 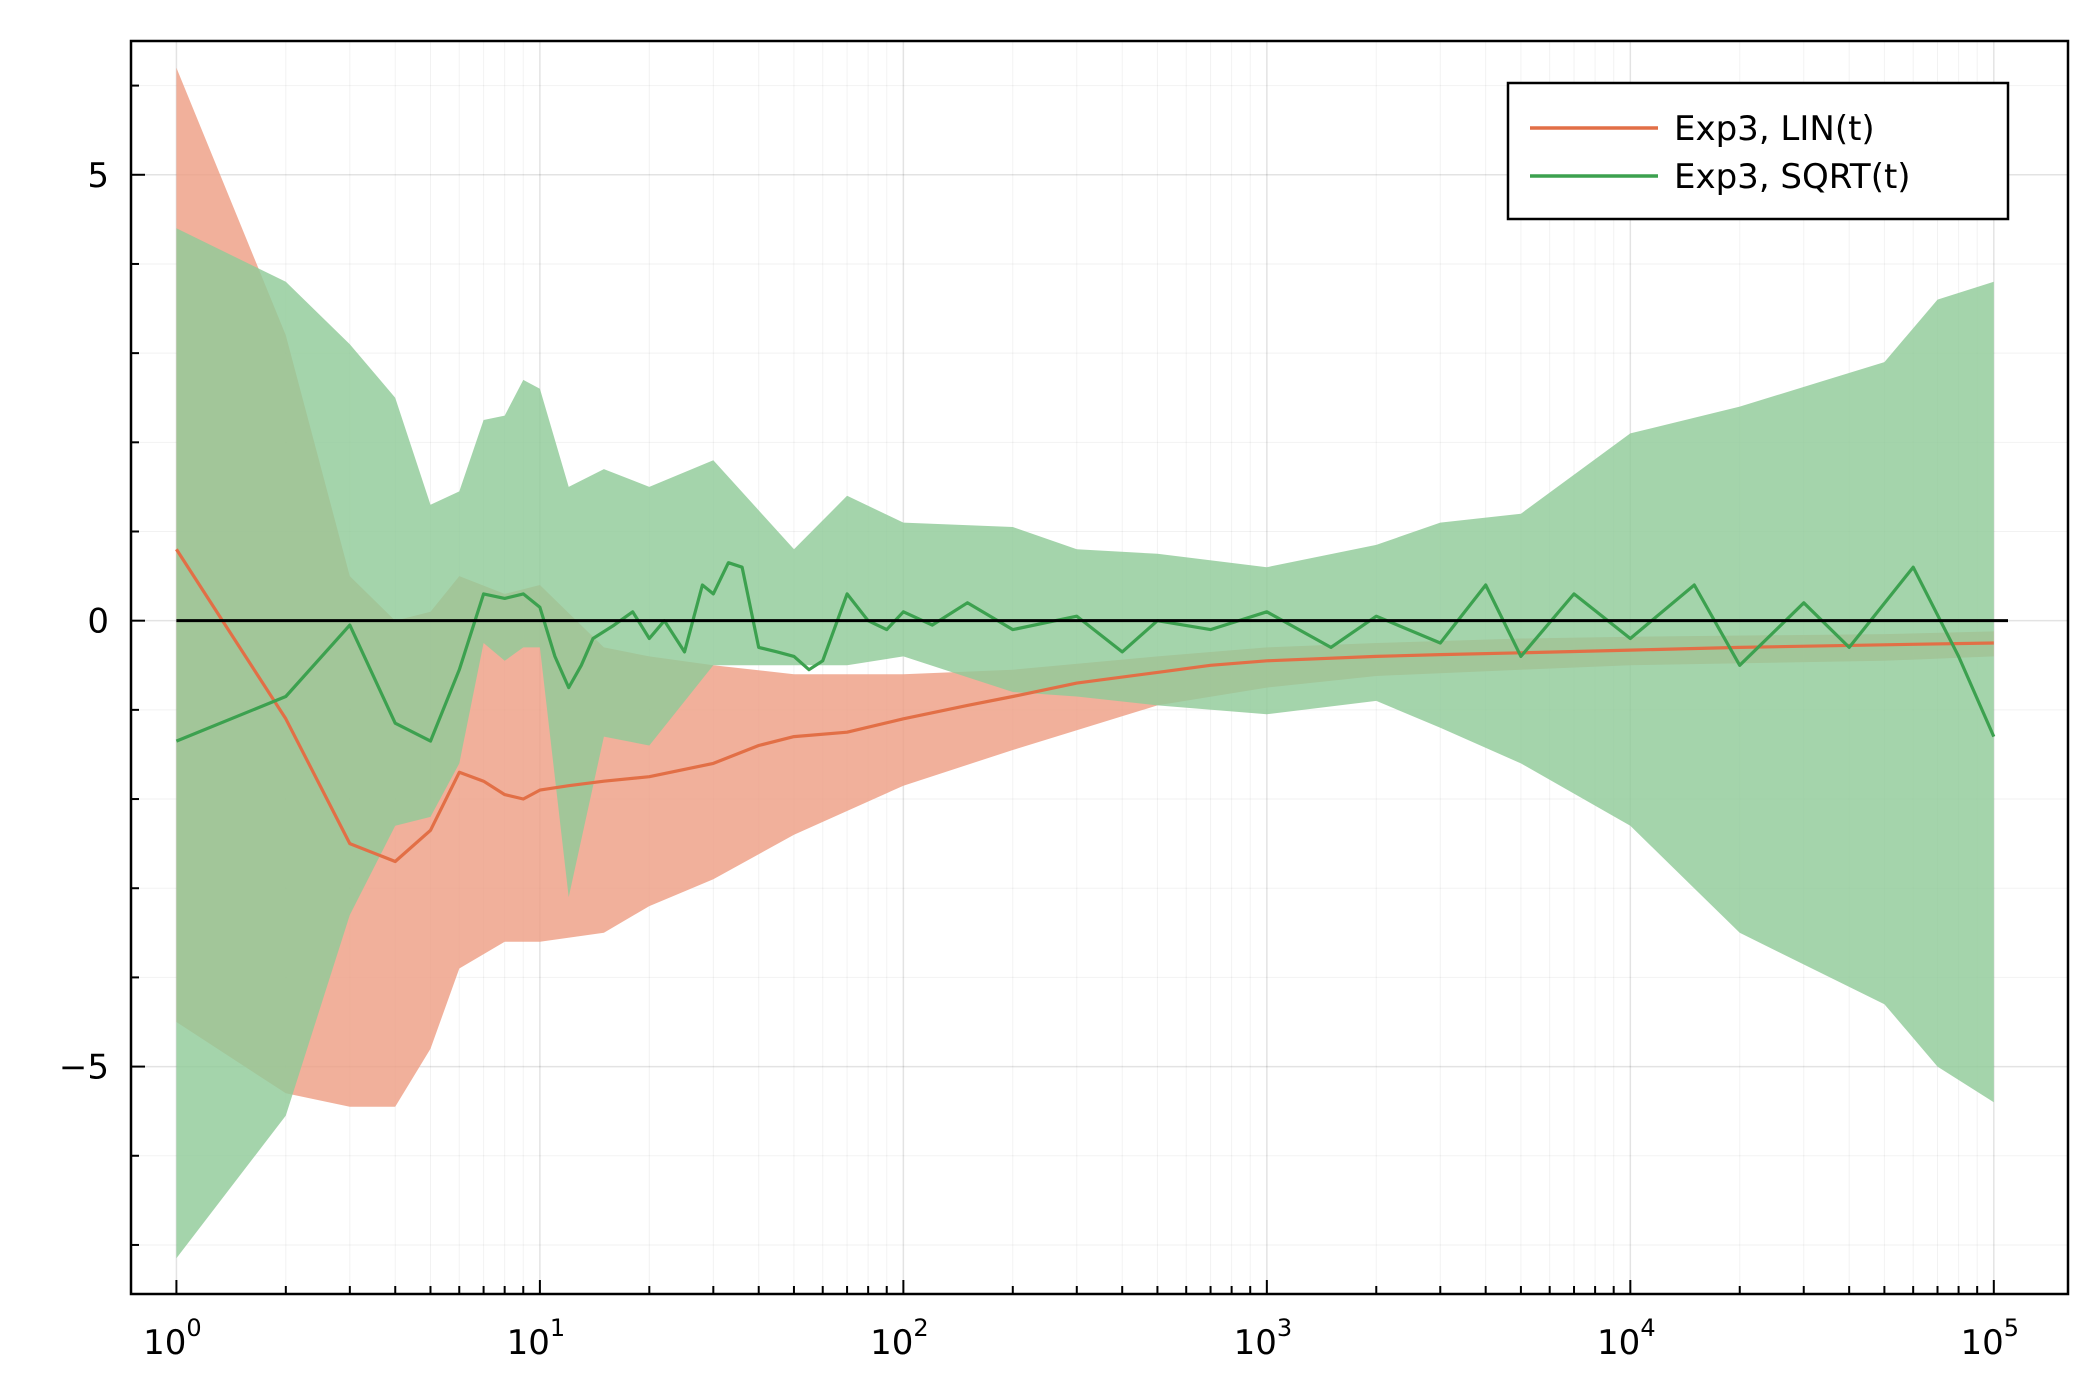 What do you see at coordinates (1626, 1338) in the screenshot?
I see `x-tick-label: 10⁴` at bounding box center [1626, 1338].